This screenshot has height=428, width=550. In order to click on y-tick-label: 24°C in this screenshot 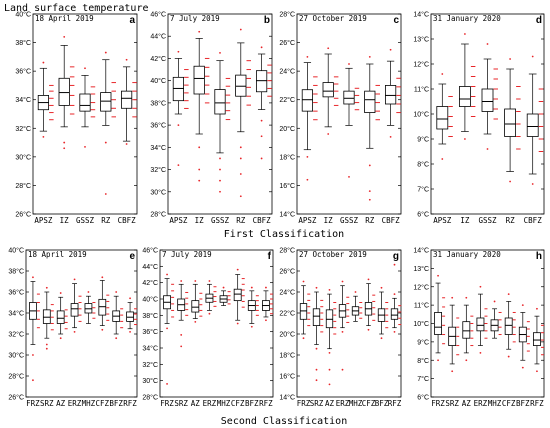, I will do `click(287, 293)`.